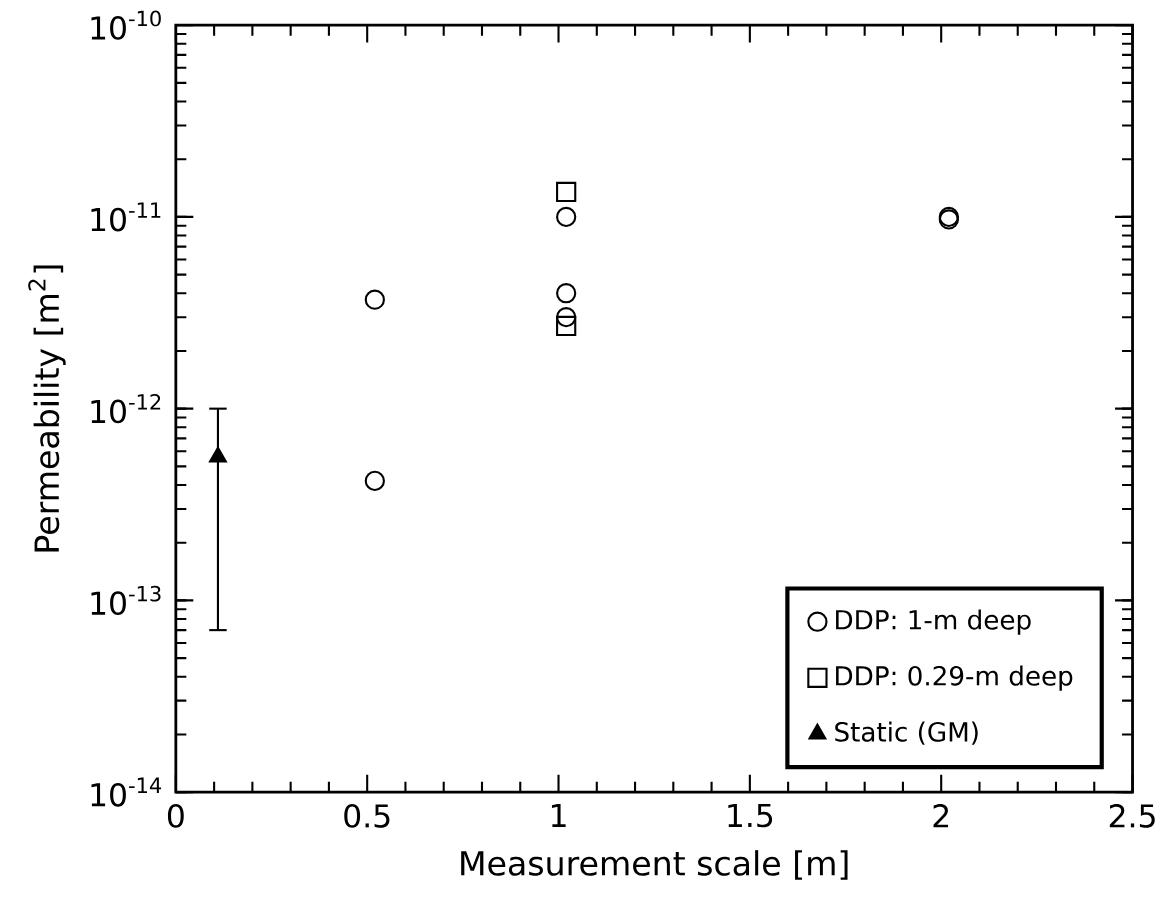 The width and height of the screenshot is (1168, 909). Describe the element at coordinates (126, 217) in the screenshot. I see `y-tick-label: 10$^{-11}$` at that location.